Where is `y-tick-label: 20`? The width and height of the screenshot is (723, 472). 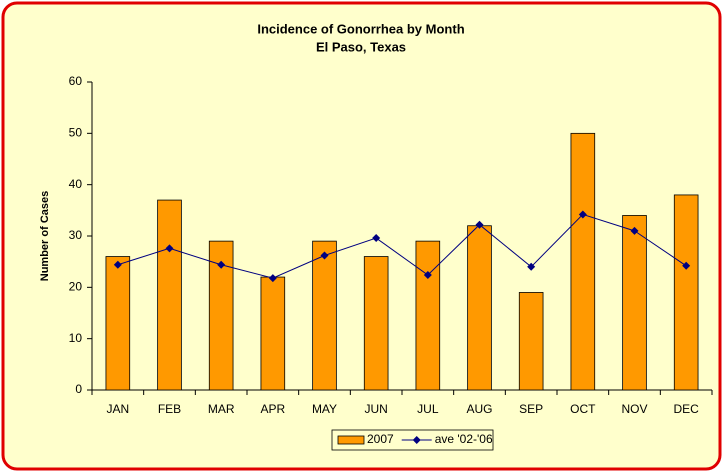
y-tick-label: 20 is located at coordinates (76, 287).